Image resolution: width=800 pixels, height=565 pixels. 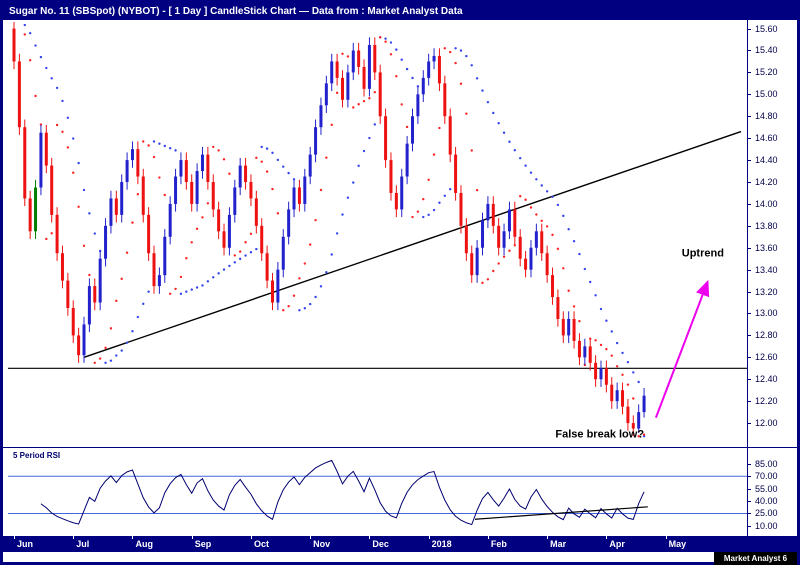 What do you see at coordinates (766, 489) in the screenshot?
I see `axis-tick-label: 55.00` at bounding box center [766, 489].